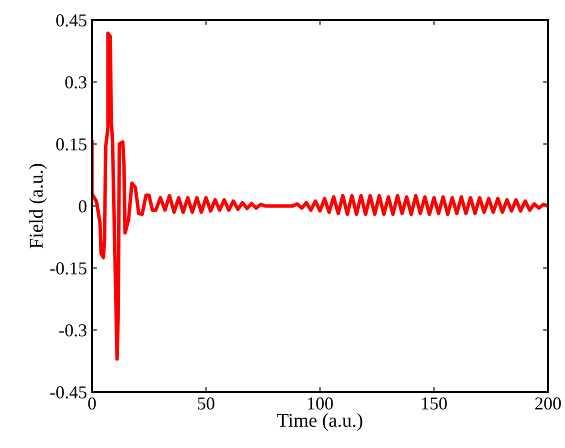  What do you see at coordinates (548, 403) in the screenshot?
I see `x-tick-label: 200` at bounding box center [548, 403].